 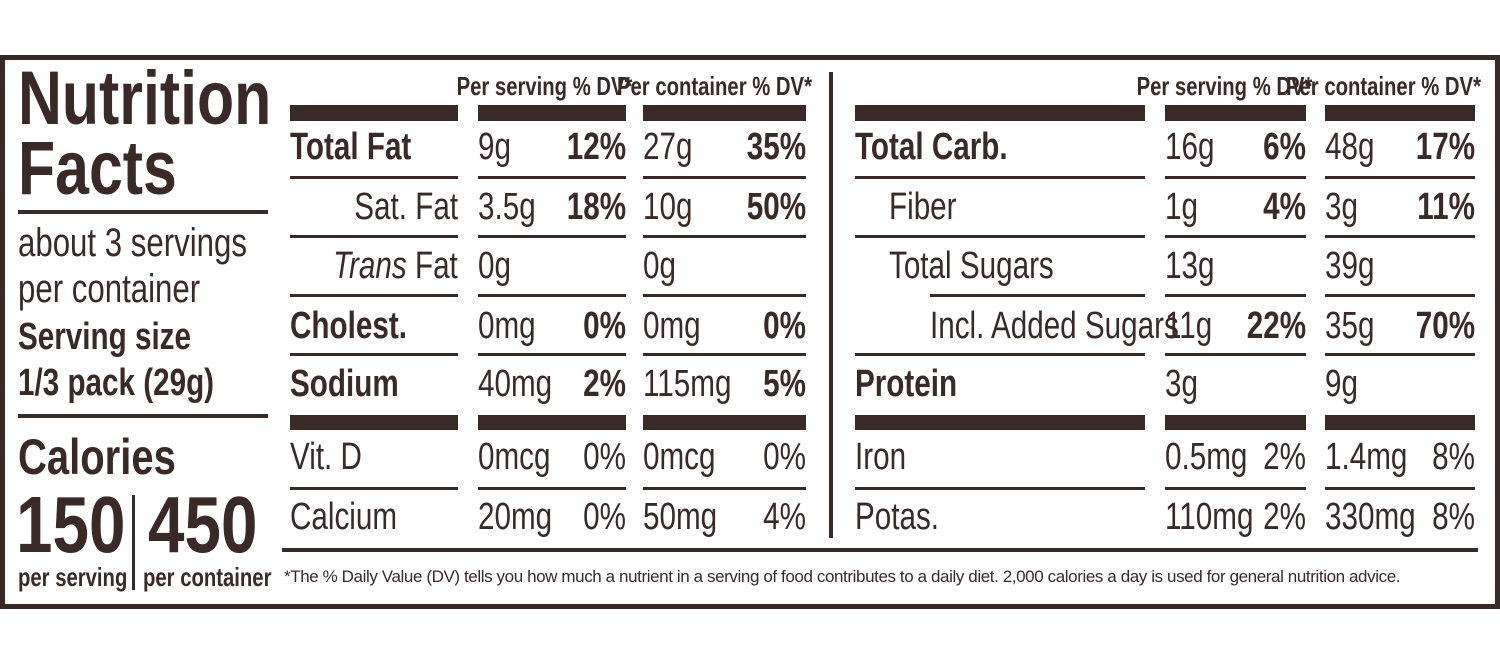 I want to click on amount-per-container: 27g, so click(x=668, y=147).